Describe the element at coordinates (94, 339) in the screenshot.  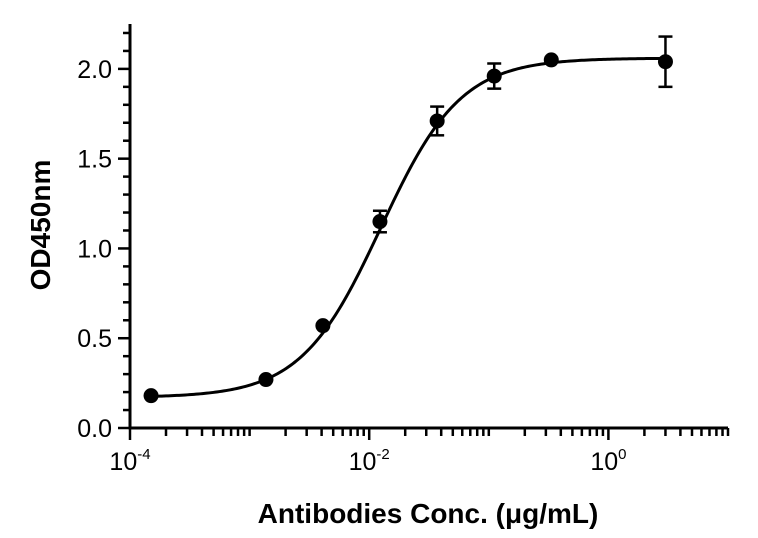
I see `y-tick-label: 0.5` at that location.